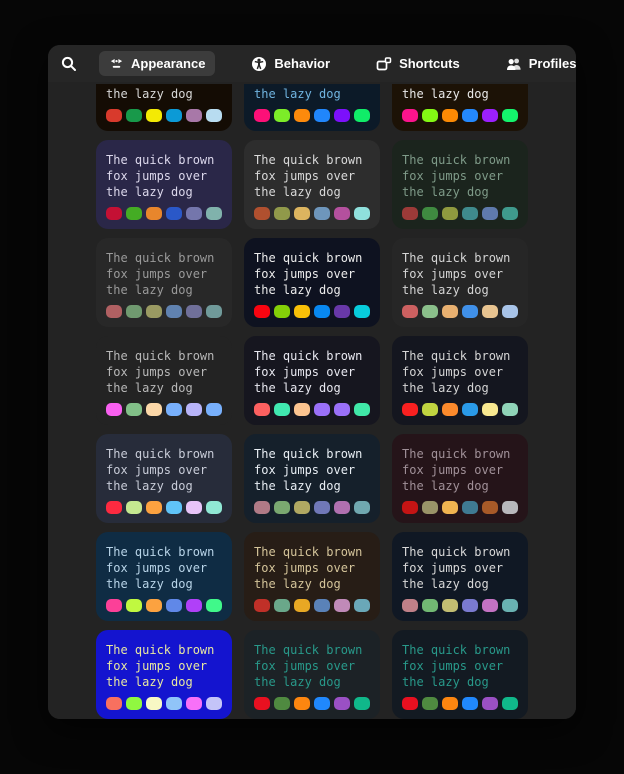 The height and width of the screenshot is (774, 624). Describe the element at coordinates (384, 64) in the screenshot. I see `windows-tiles-icon` at that location.